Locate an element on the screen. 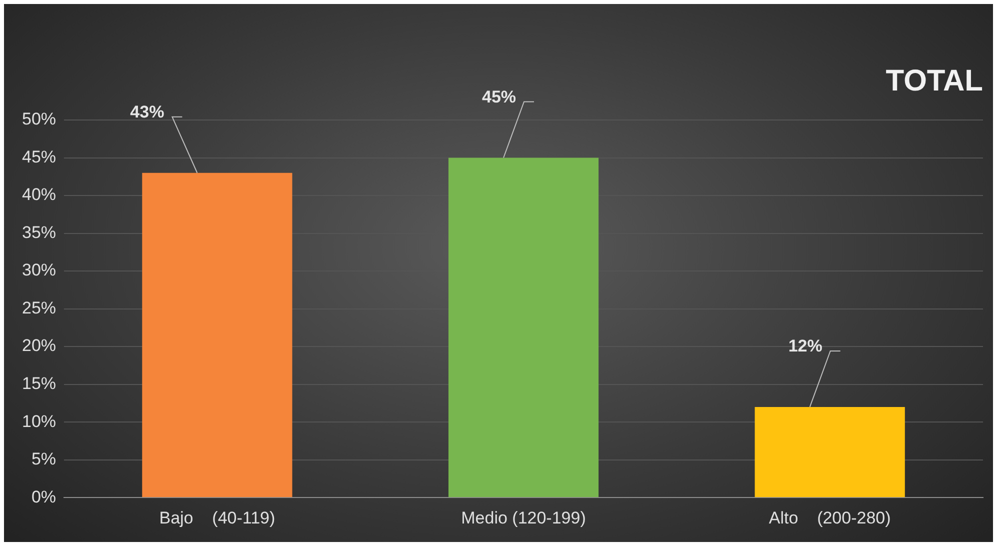 The height and width of the screenshot is (546, 997). x-tick-label: Alto (200-280) is located at coordinates (829, 518).